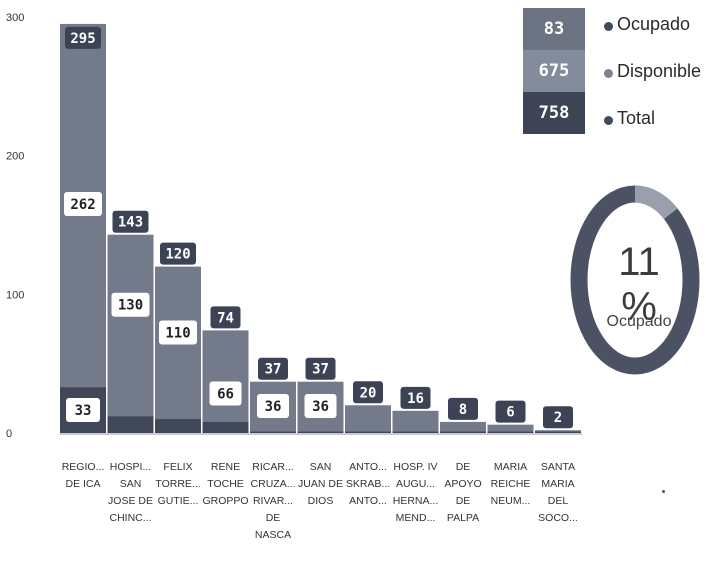  What do you see at coordinates (415, 467) in the screenshot?
I see `x-tick-label: HOSP. IV` at bounding box center [415, 467].